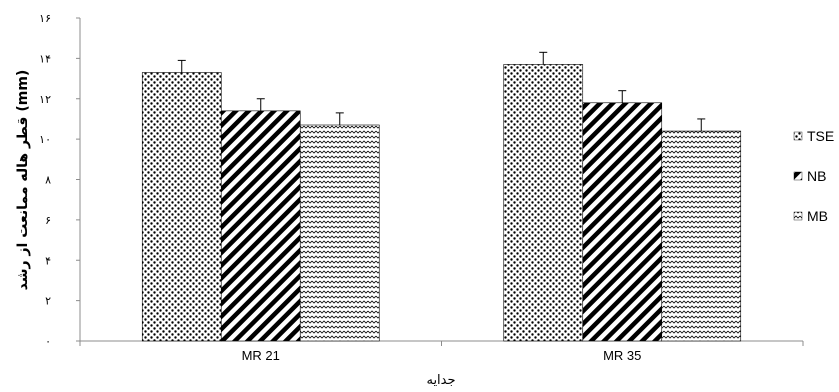 The height and width of the screenshot is (392, 839). What do you see at coordinates (441, 91) in the screenshot?
I see `error-bars` at bounding box center [441, 91].